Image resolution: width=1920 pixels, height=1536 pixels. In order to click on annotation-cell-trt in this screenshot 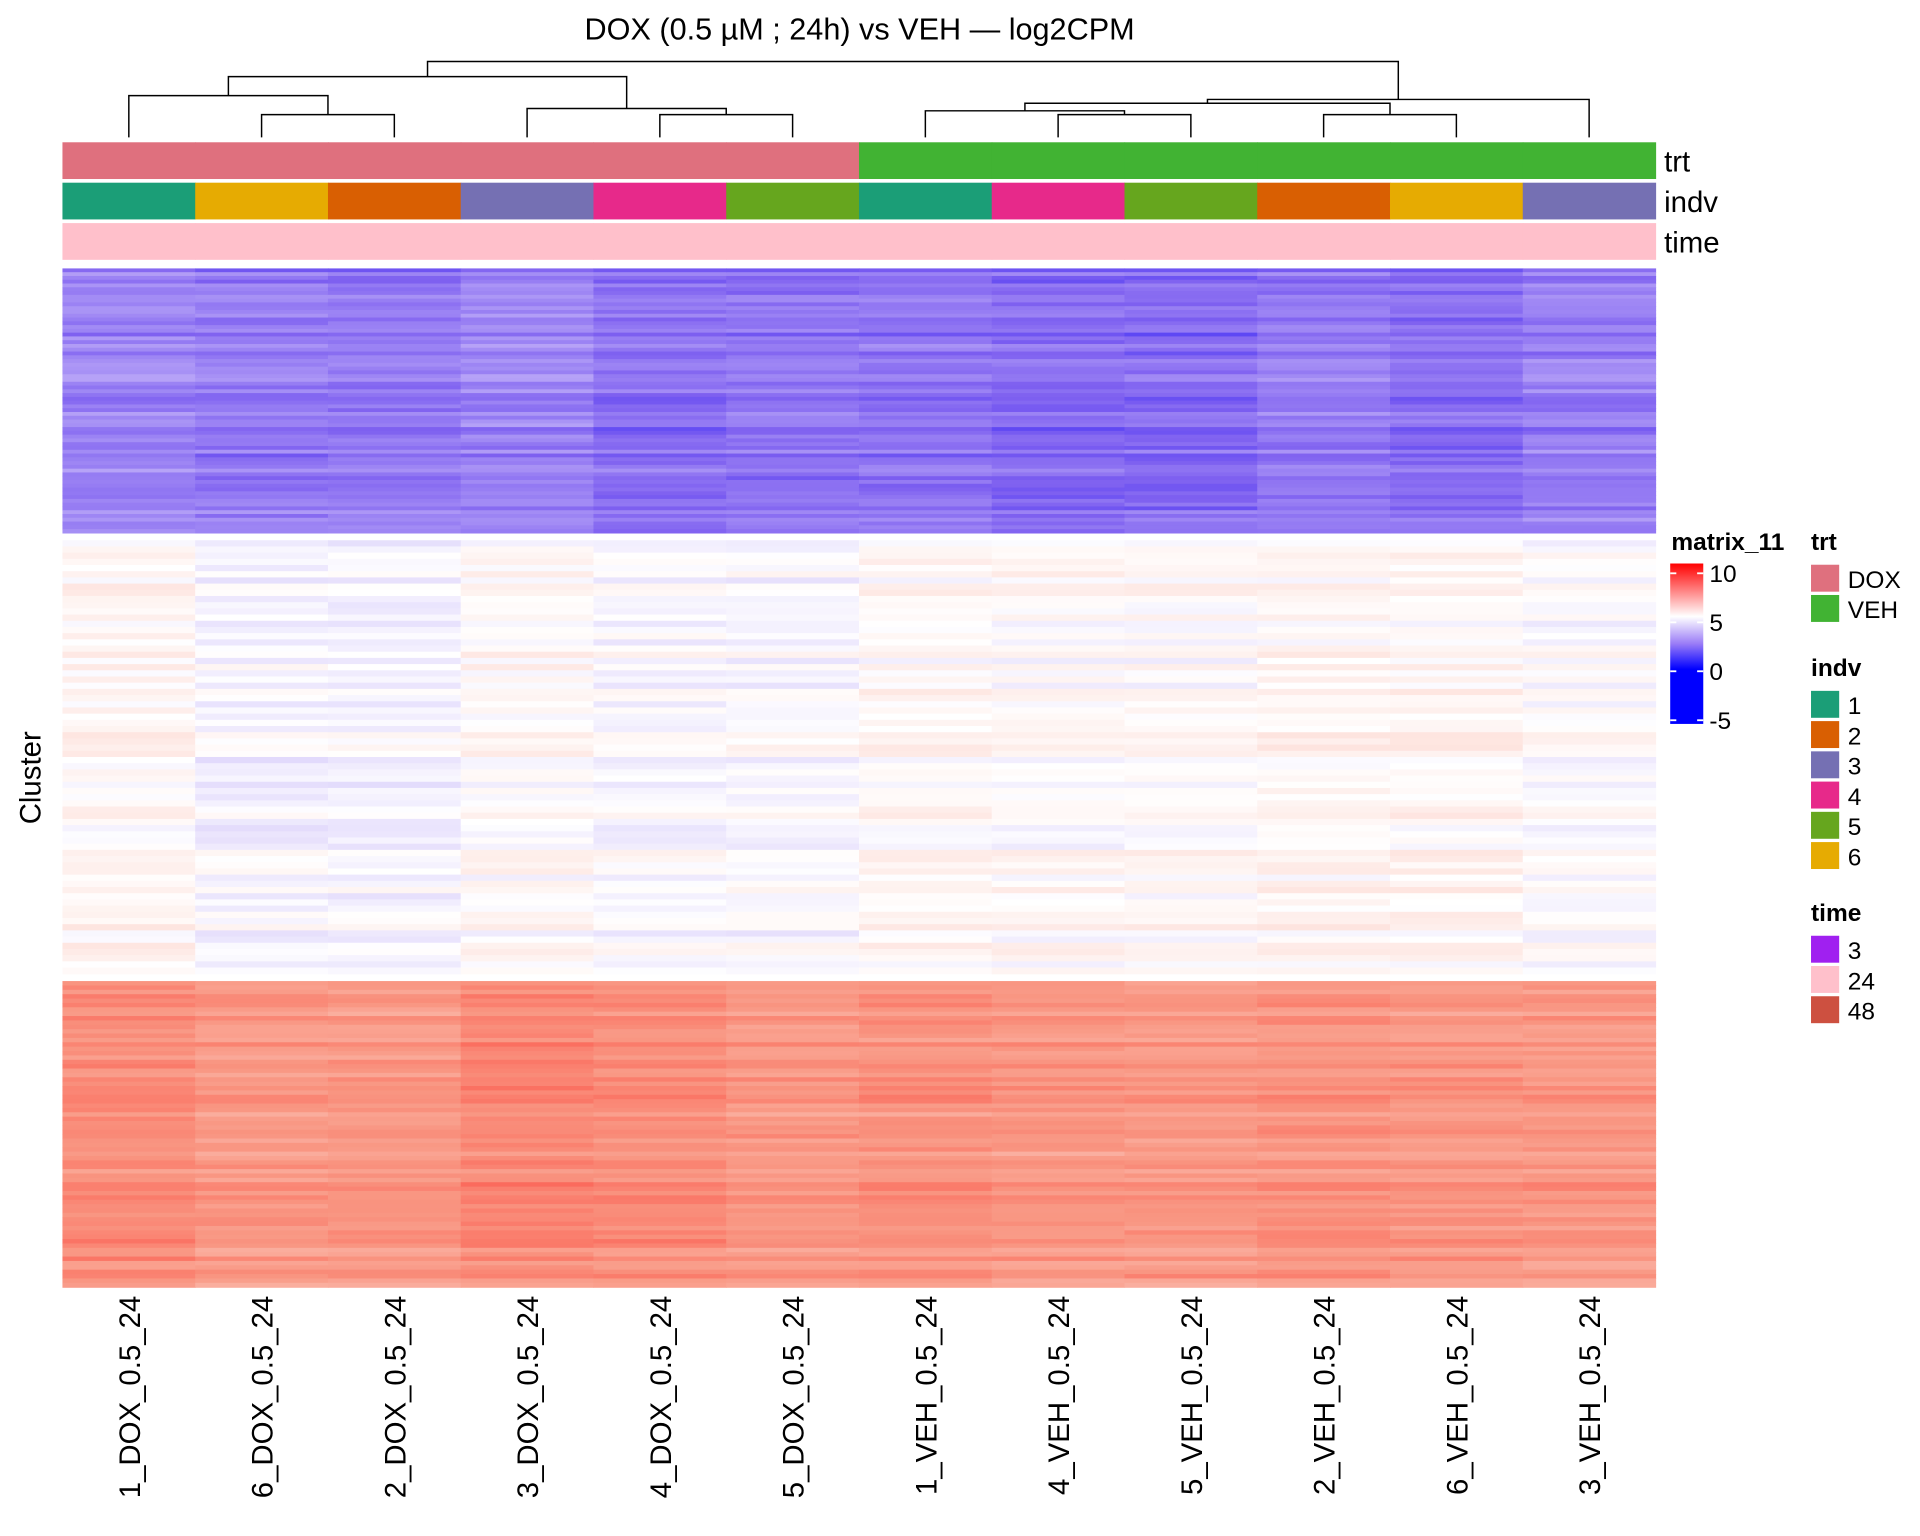, I will do `click(129, 161)`.